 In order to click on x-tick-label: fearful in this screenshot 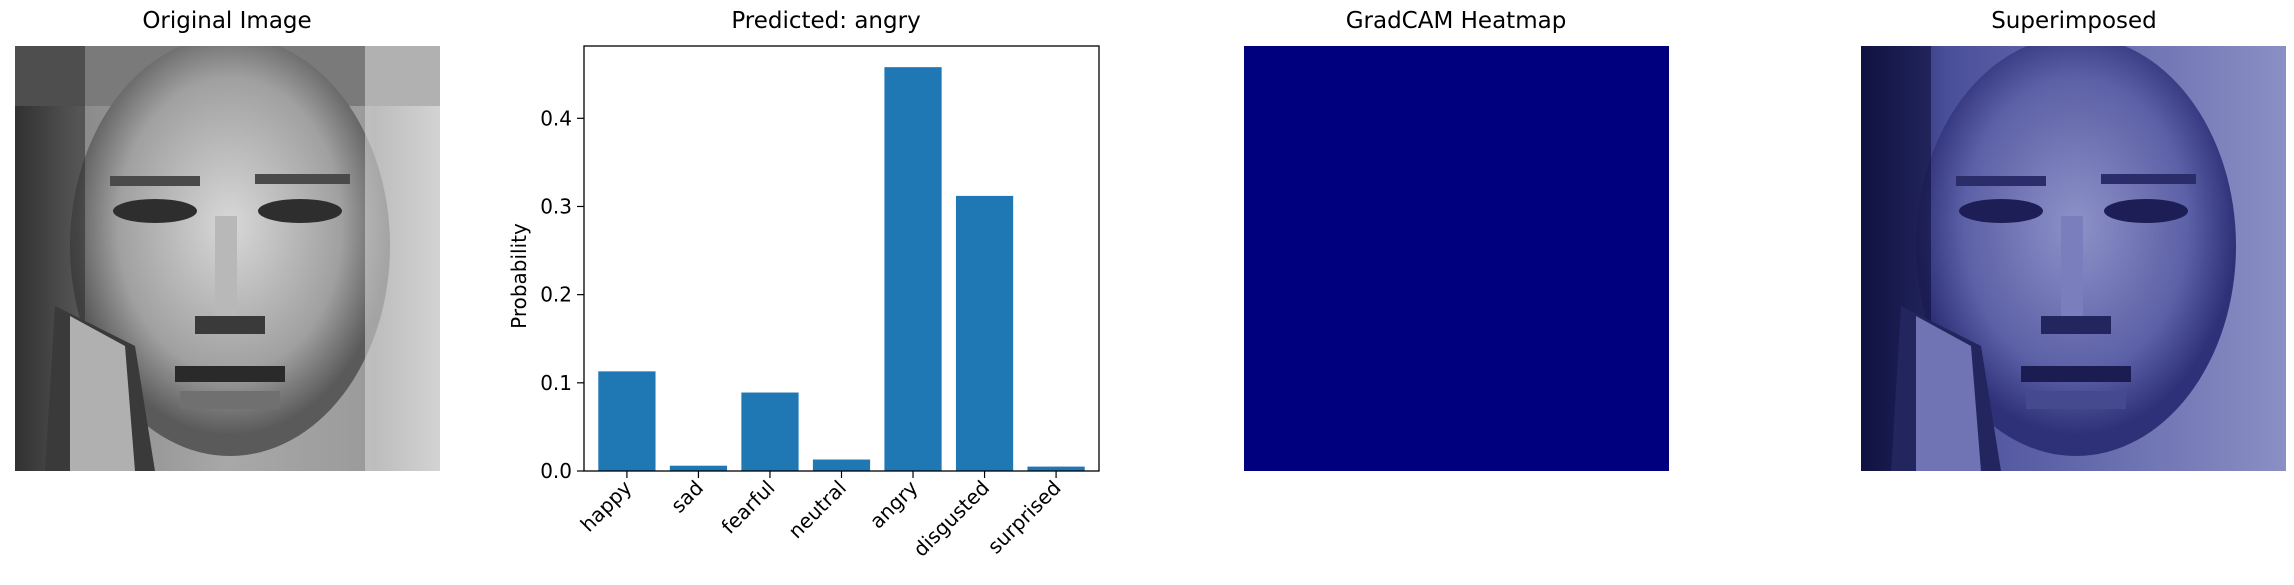, I will do `click(747, 507)`.